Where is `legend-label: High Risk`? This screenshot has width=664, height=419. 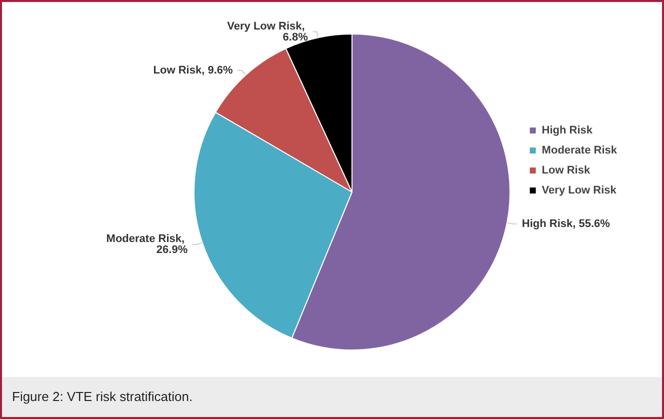
legend-label: High Risk is located at coordinates (568, 130).